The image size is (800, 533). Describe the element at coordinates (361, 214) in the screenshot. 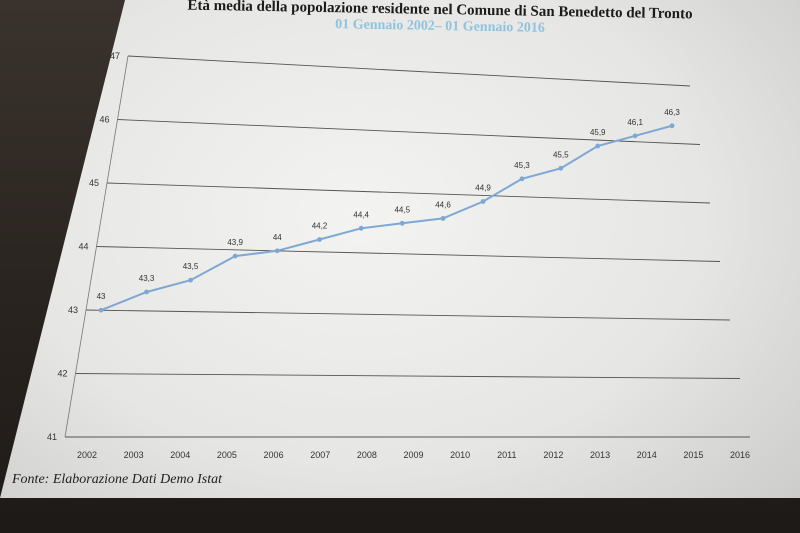

I see `data-label: 44,4` at that location.